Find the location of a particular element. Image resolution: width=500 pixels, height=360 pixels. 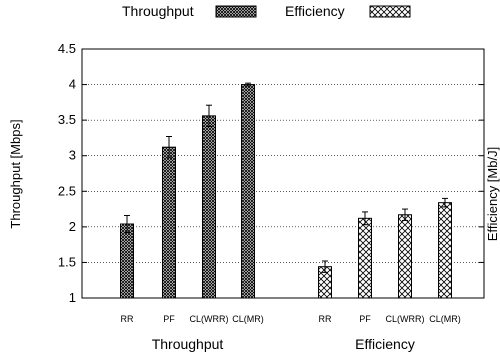

legend-swatch-throughput is located at coordinates (236, 11).